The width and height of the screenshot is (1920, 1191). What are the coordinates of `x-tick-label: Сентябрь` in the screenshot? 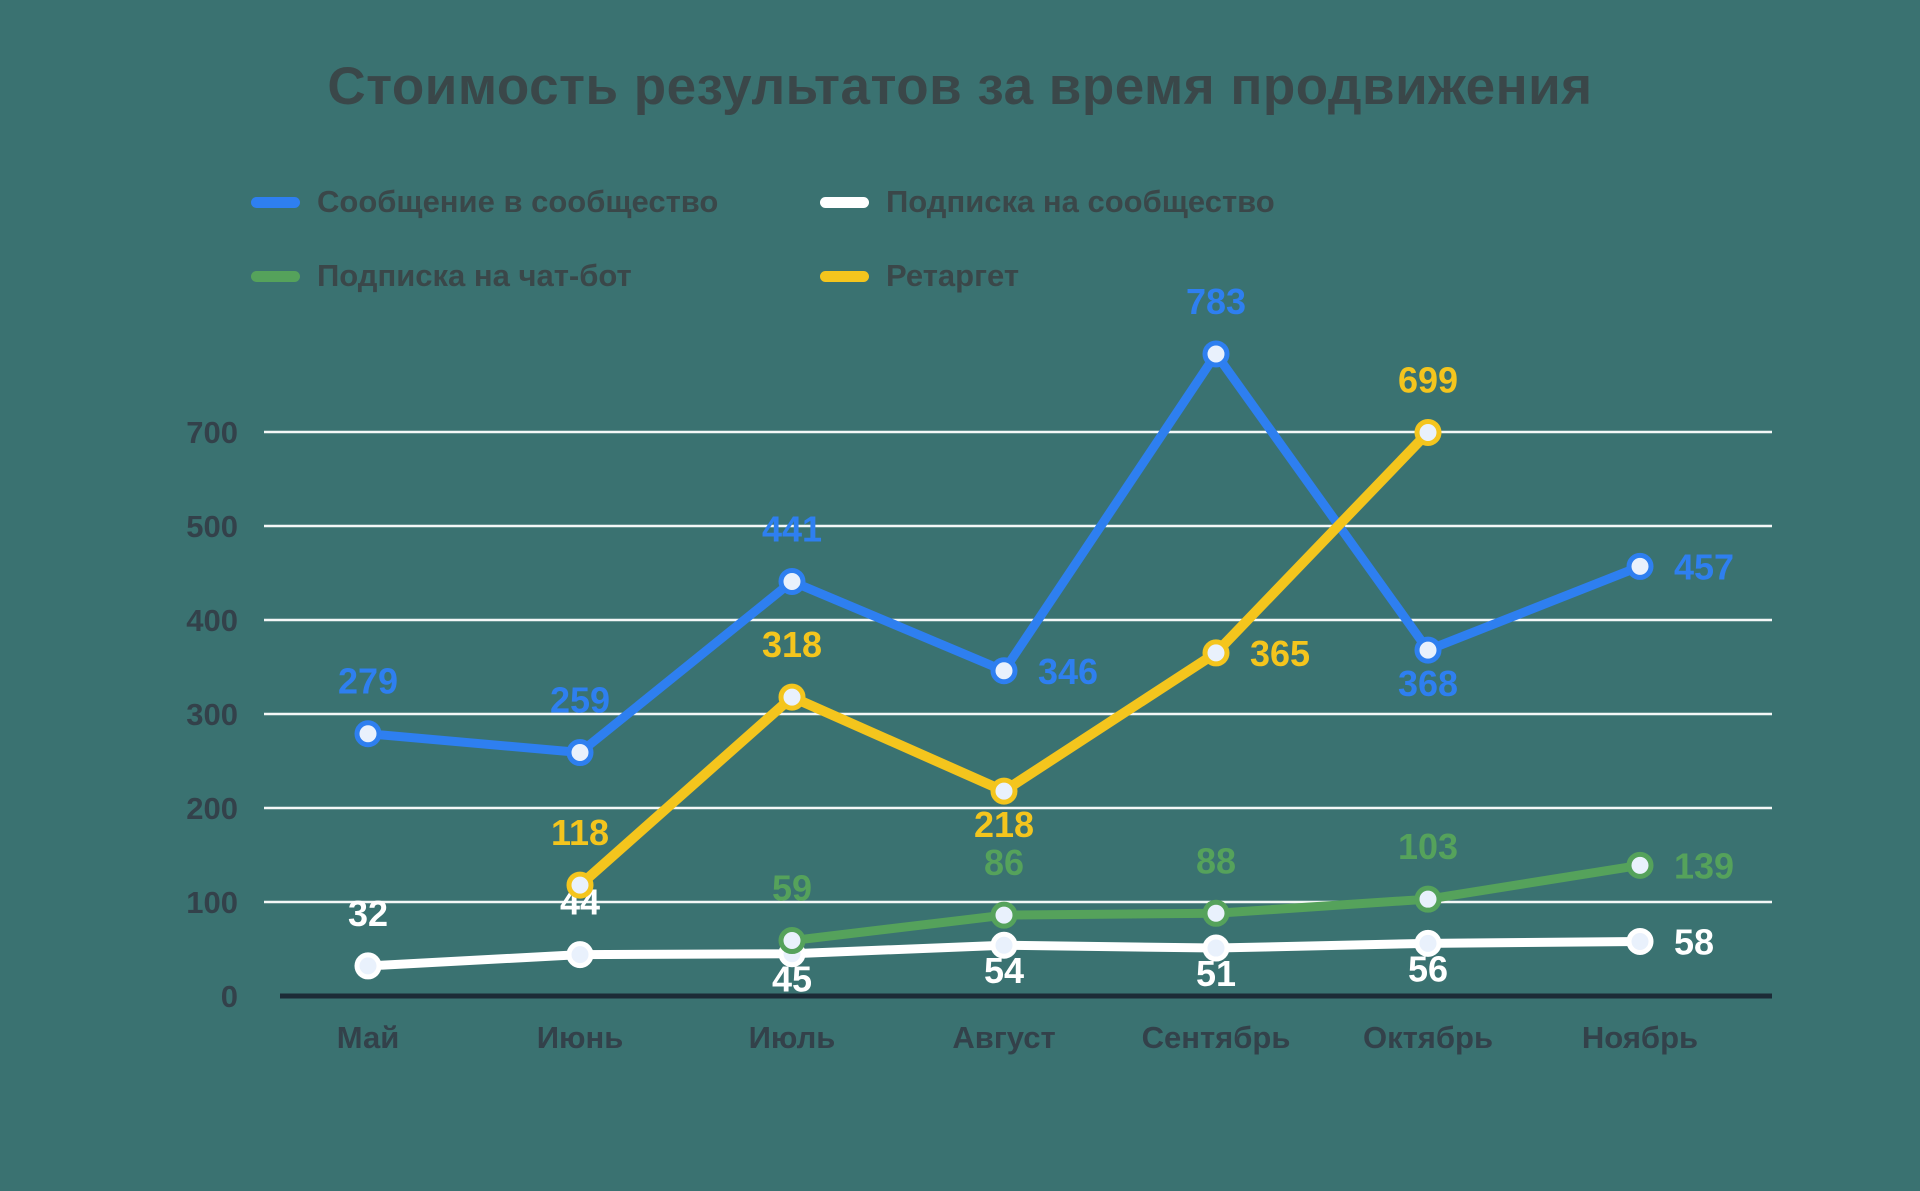 It's located at (1216, 1037).